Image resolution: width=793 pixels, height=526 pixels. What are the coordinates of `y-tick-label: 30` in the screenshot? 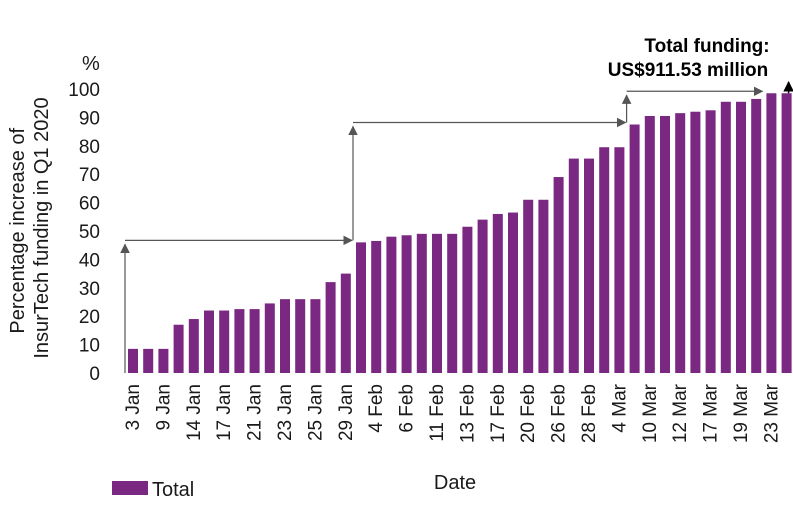 It's located at (89, 289).